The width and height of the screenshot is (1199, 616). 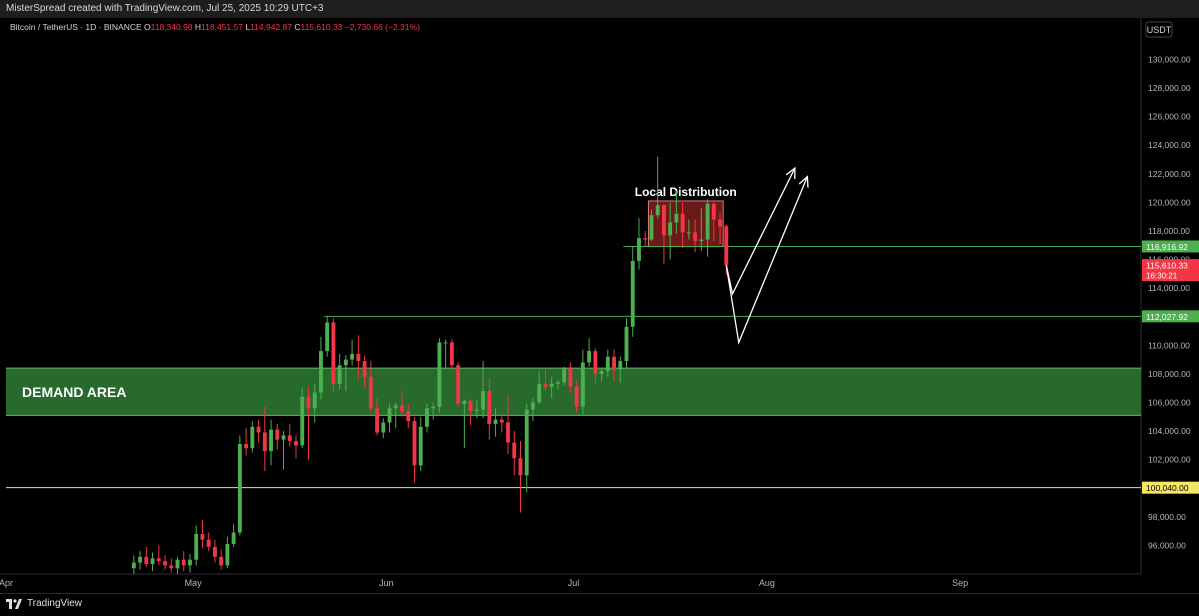 I want to click on currency-box, so click(x=1159, y=29).